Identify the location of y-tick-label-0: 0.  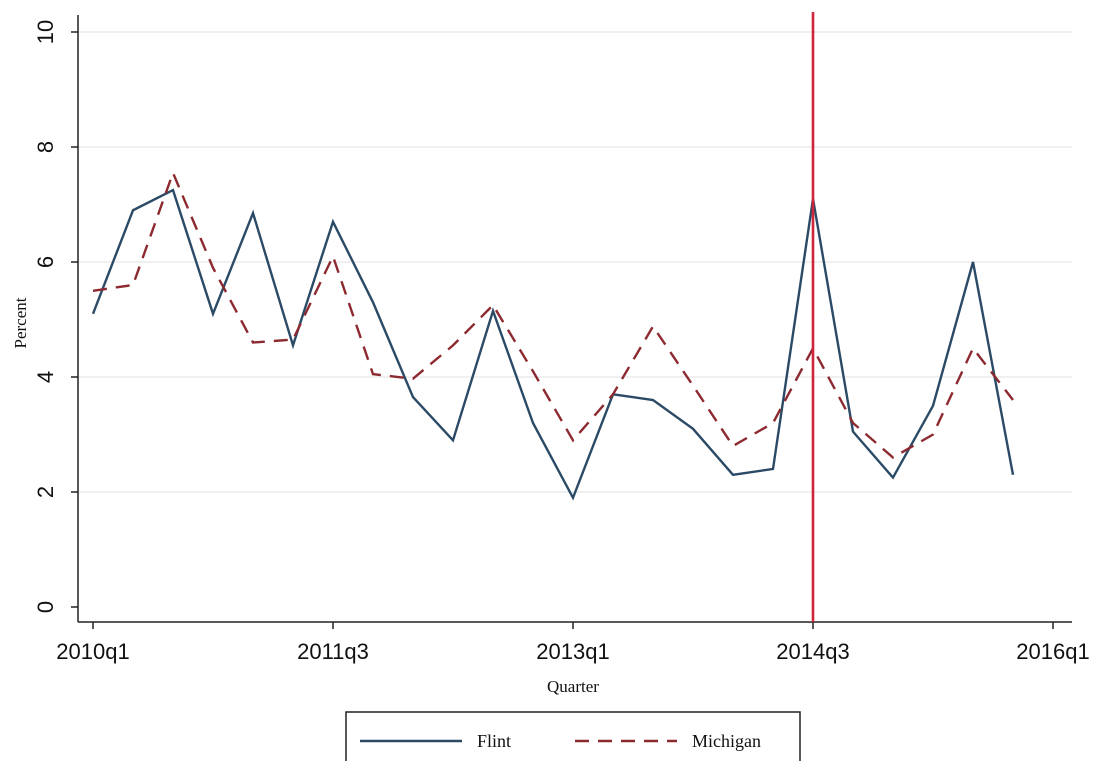
(45, 607).